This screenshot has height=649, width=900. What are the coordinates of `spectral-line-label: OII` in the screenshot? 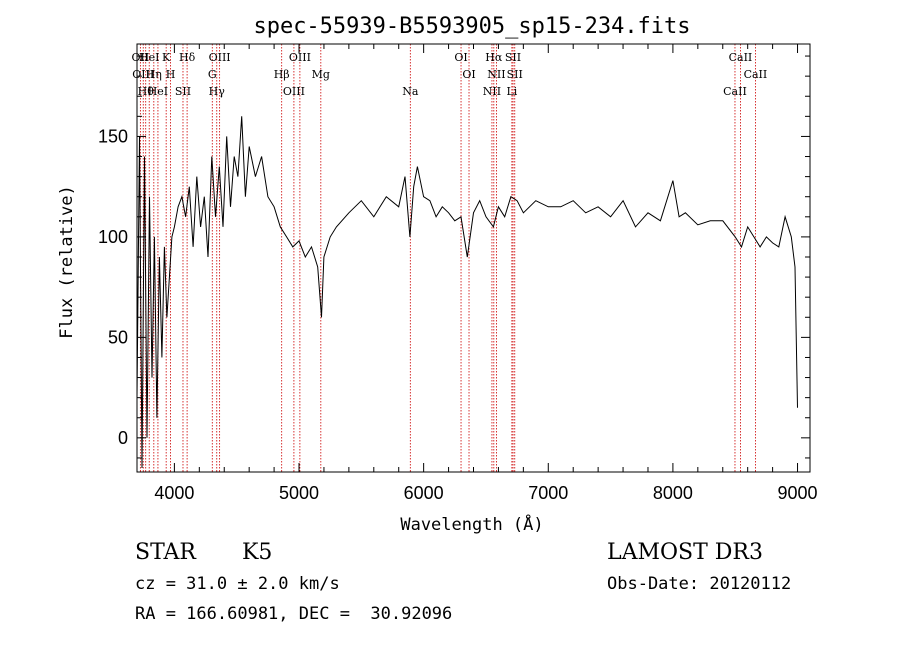 It's located at (141, 57).